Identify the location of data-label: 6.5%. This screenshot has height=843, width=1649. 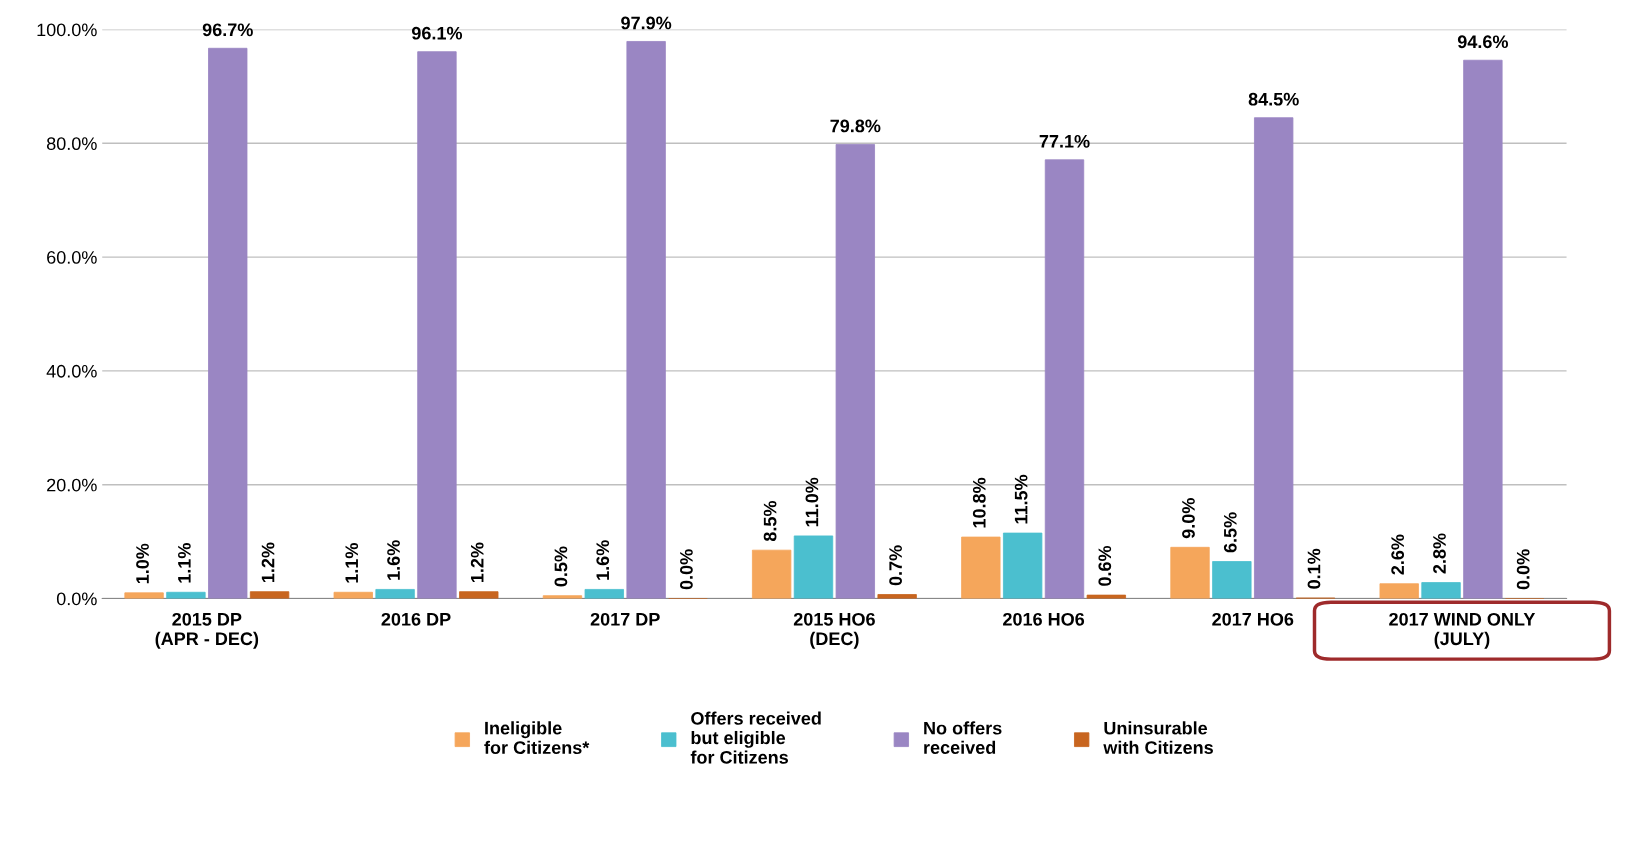
(1230, 532).